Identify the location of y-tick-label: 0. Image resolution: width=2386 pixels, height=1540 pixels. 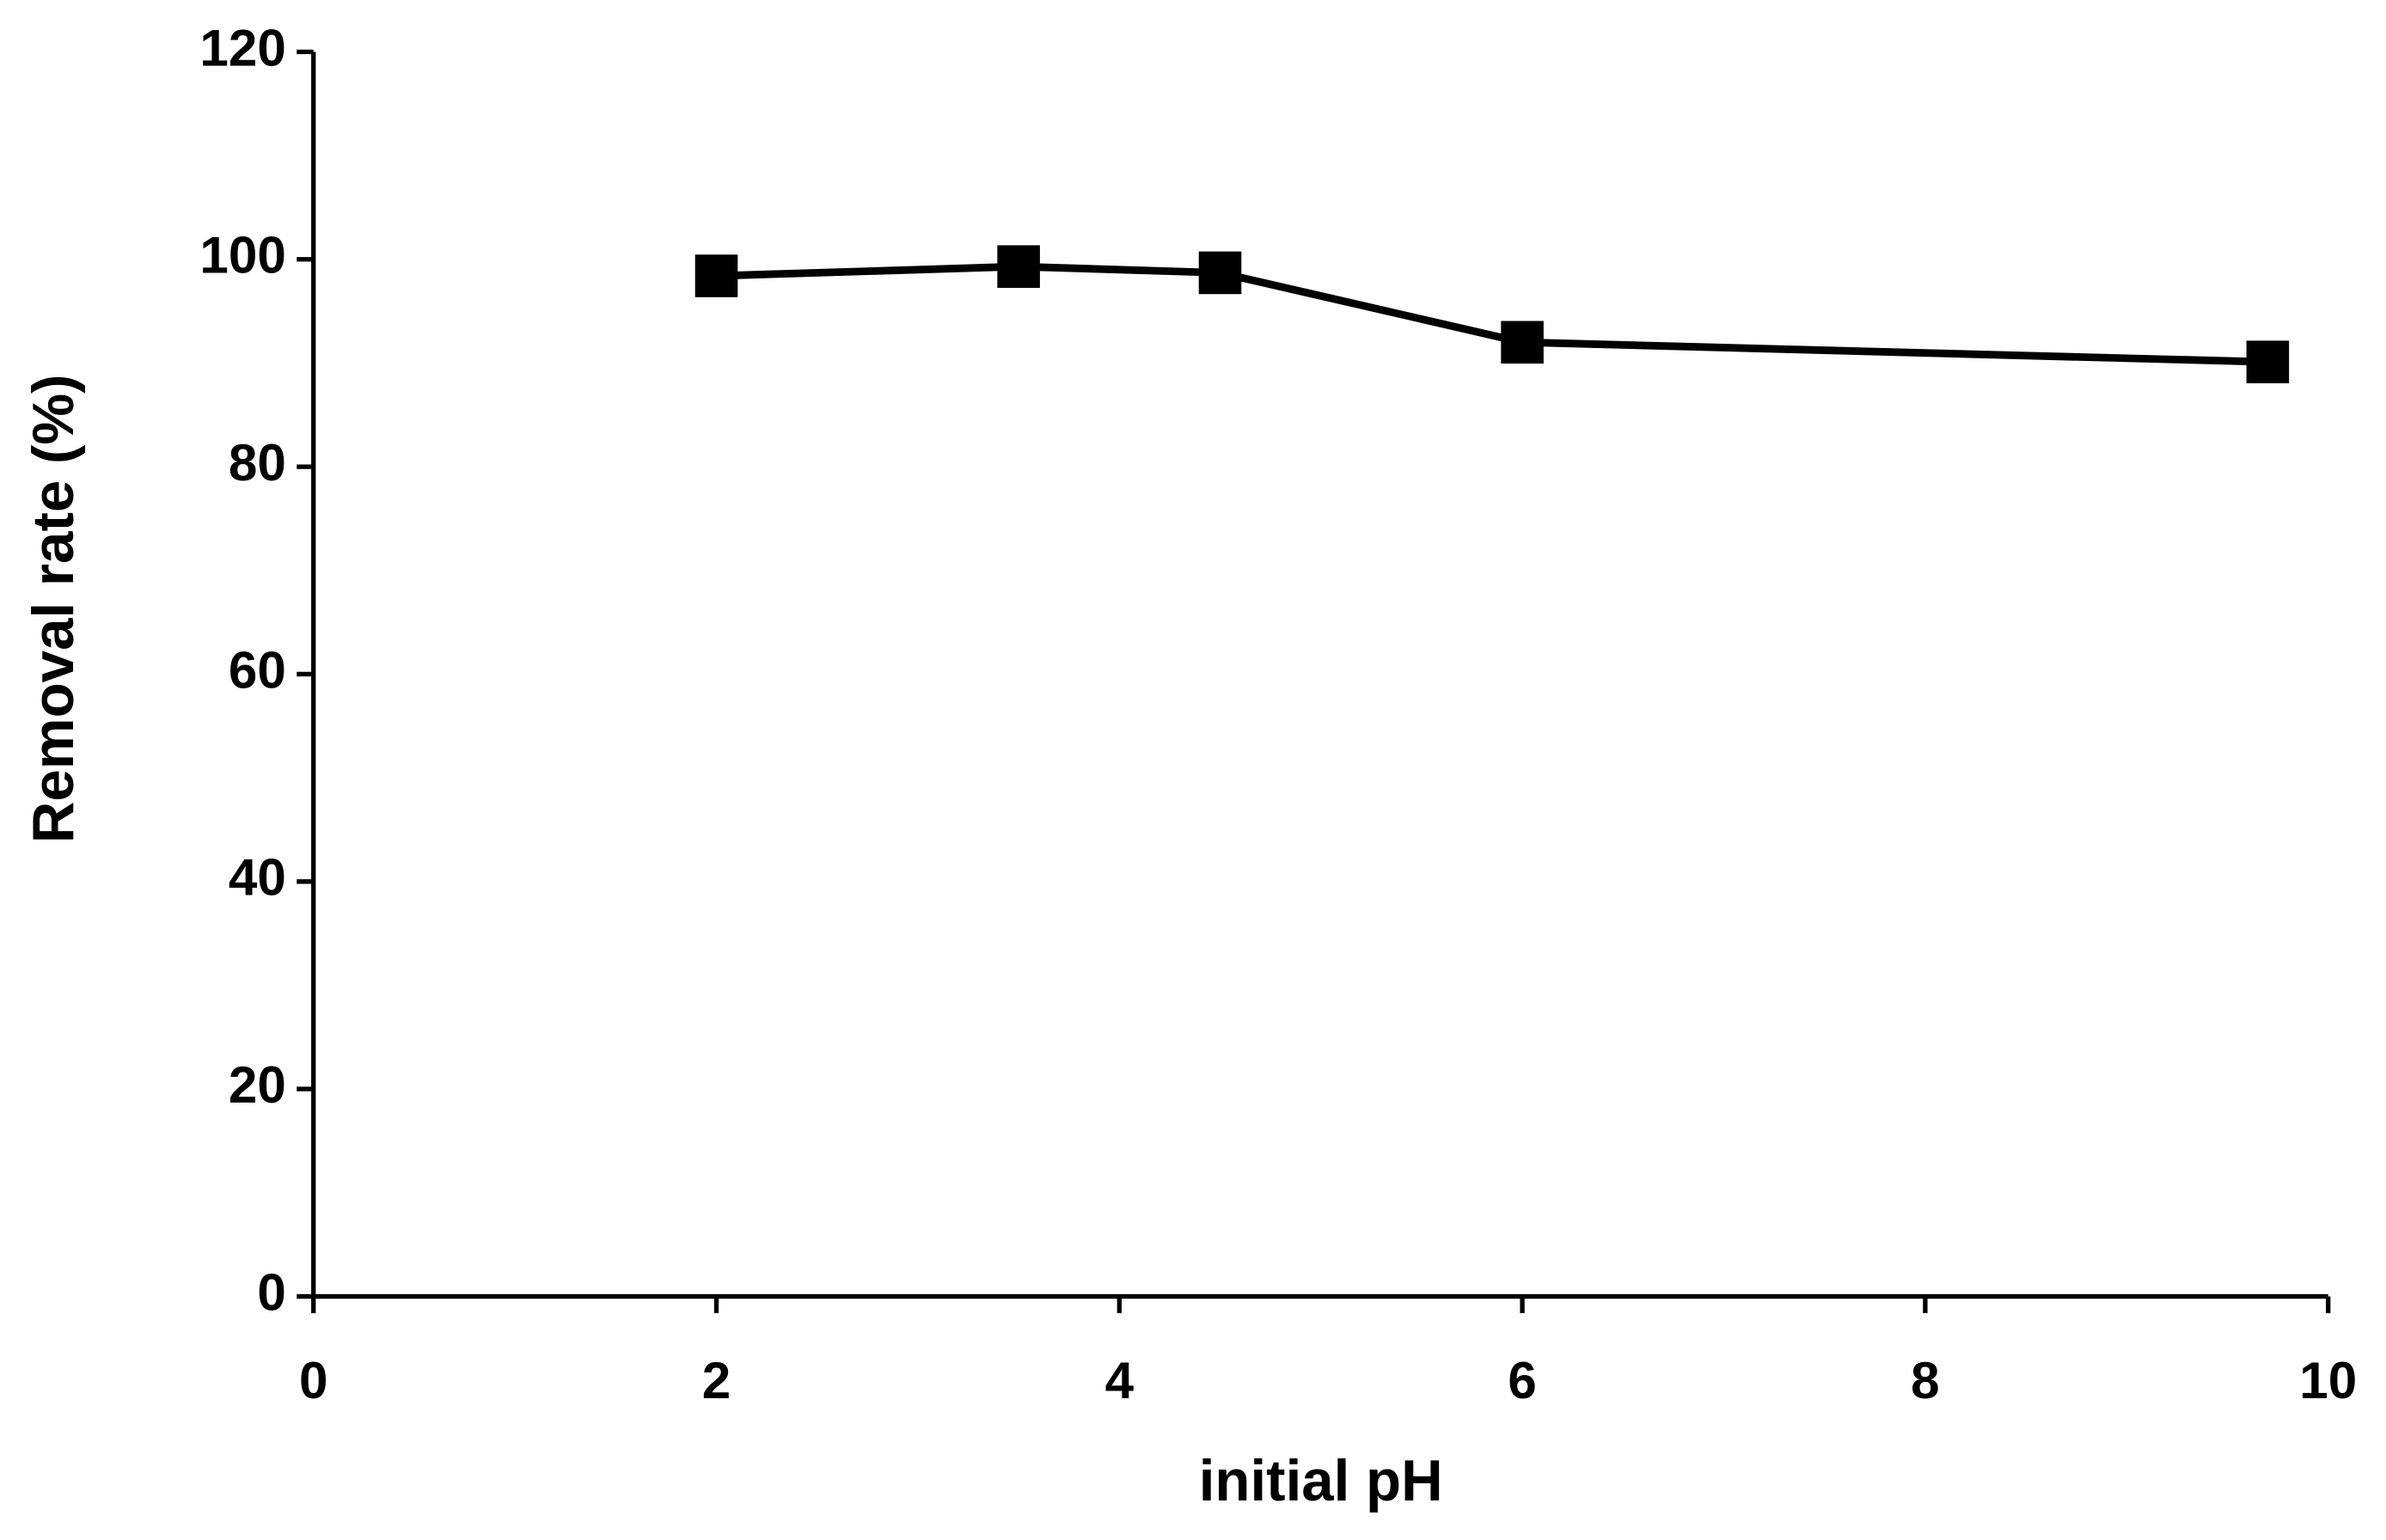
(271, 1292).